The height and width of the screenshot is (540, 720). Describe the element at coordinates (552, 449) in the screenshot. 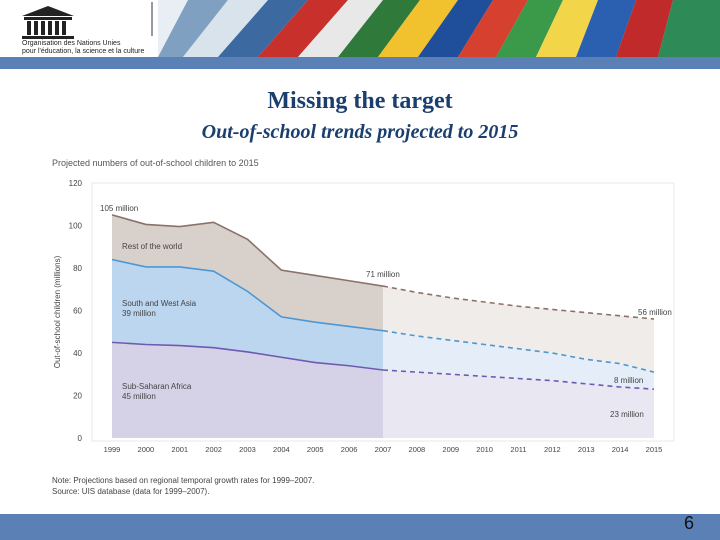

I see `x-tick-label: 2012` at that location.